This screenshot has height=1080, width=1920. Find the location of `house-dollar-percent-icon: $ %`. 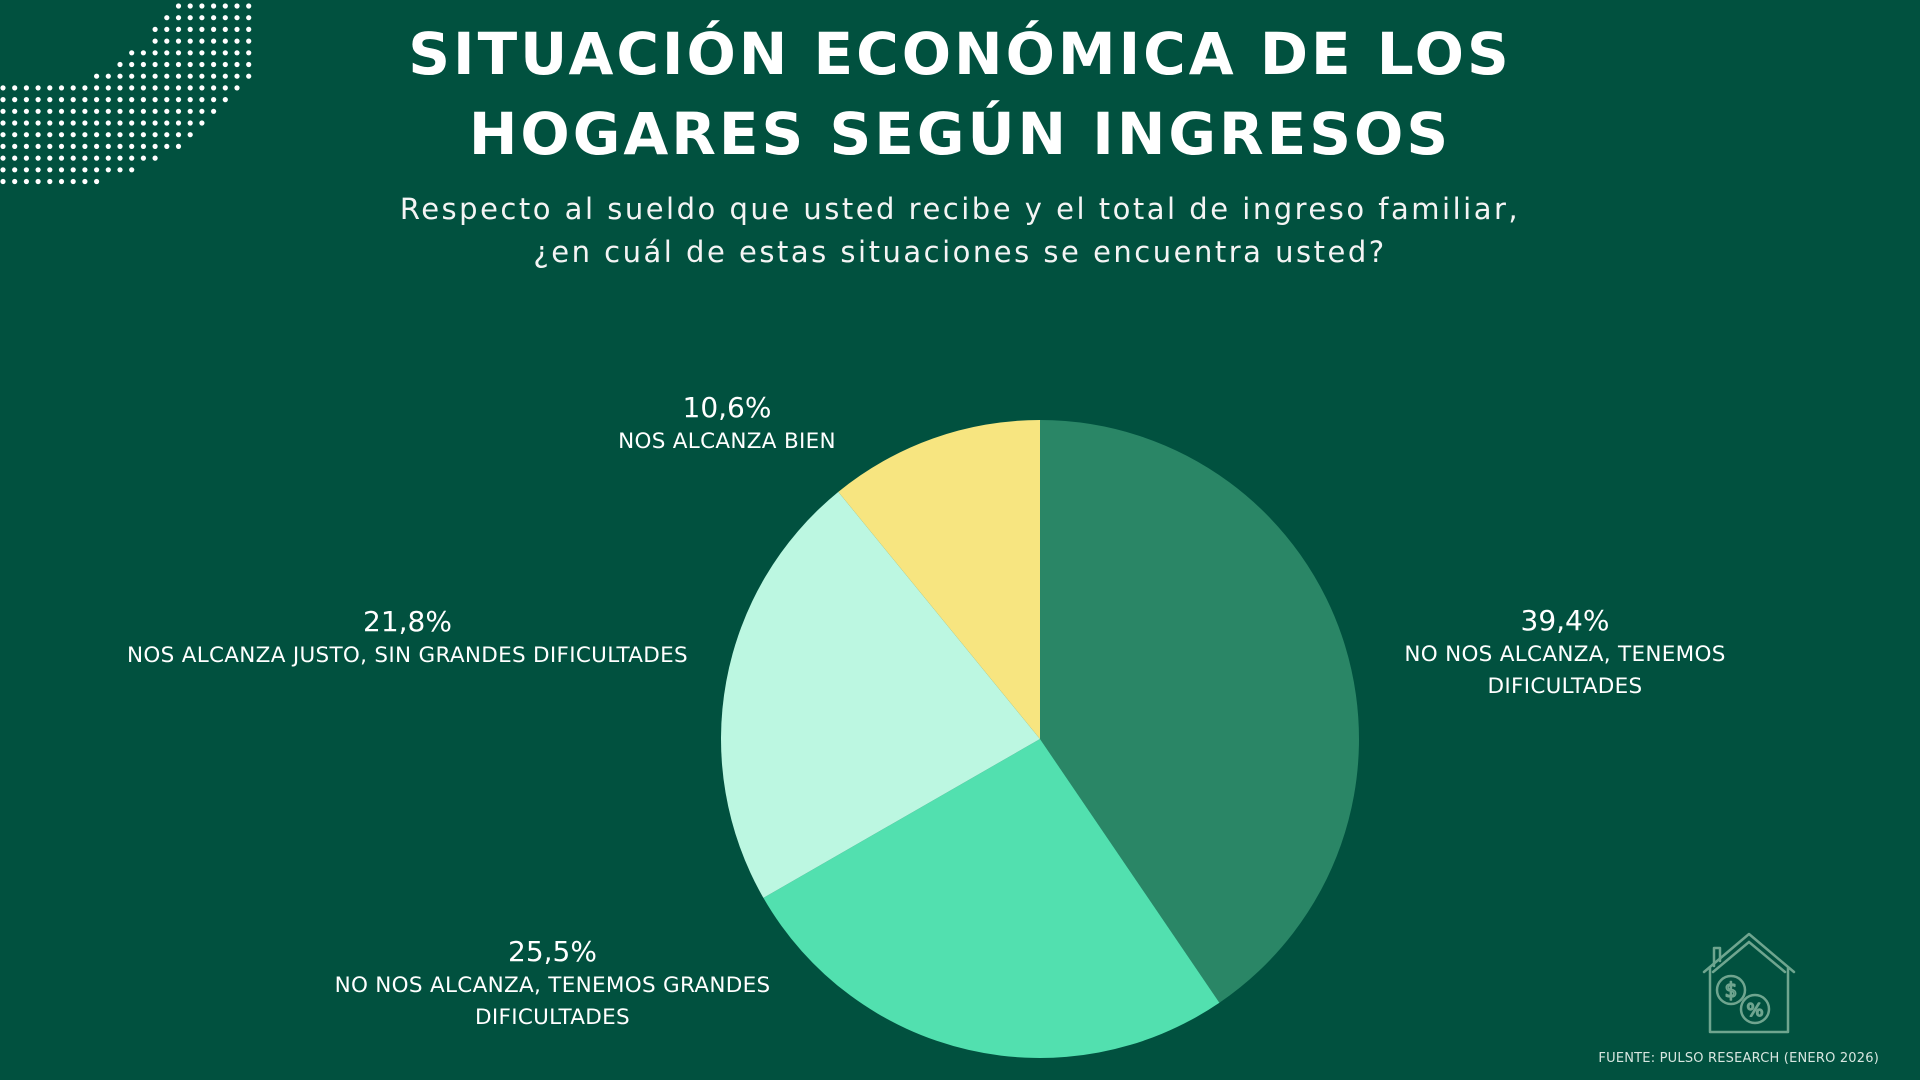

house-dollar-percent-icon: $ % is located at coordinates (1749, 983).